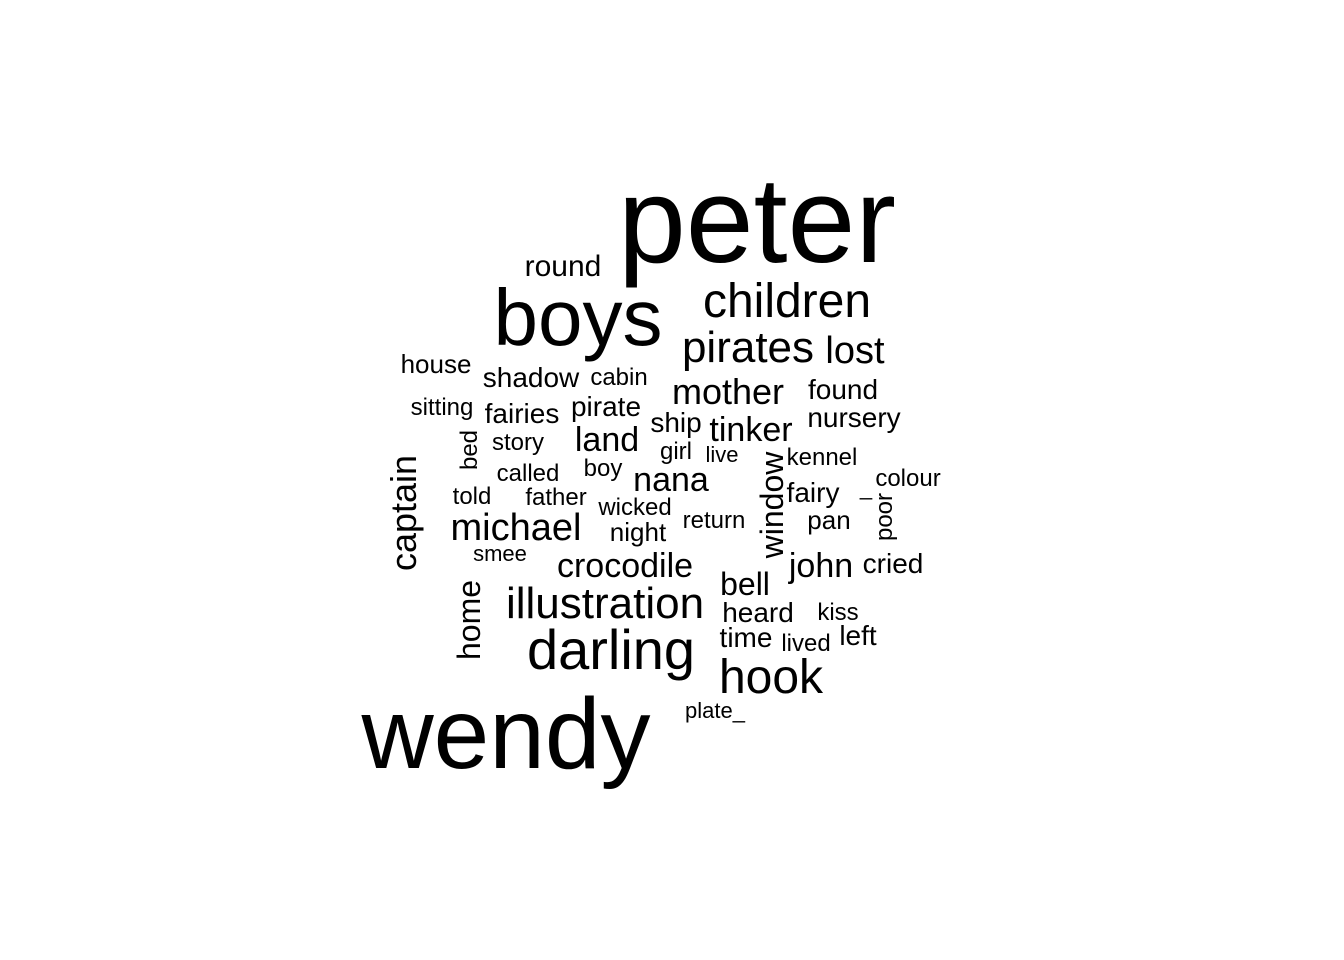 This screenshot has width=1344, height=960. What do you see at coordinates (516, 528) in the screenshot?
I see `word-michael: michael` at bounding box center [516, 528].